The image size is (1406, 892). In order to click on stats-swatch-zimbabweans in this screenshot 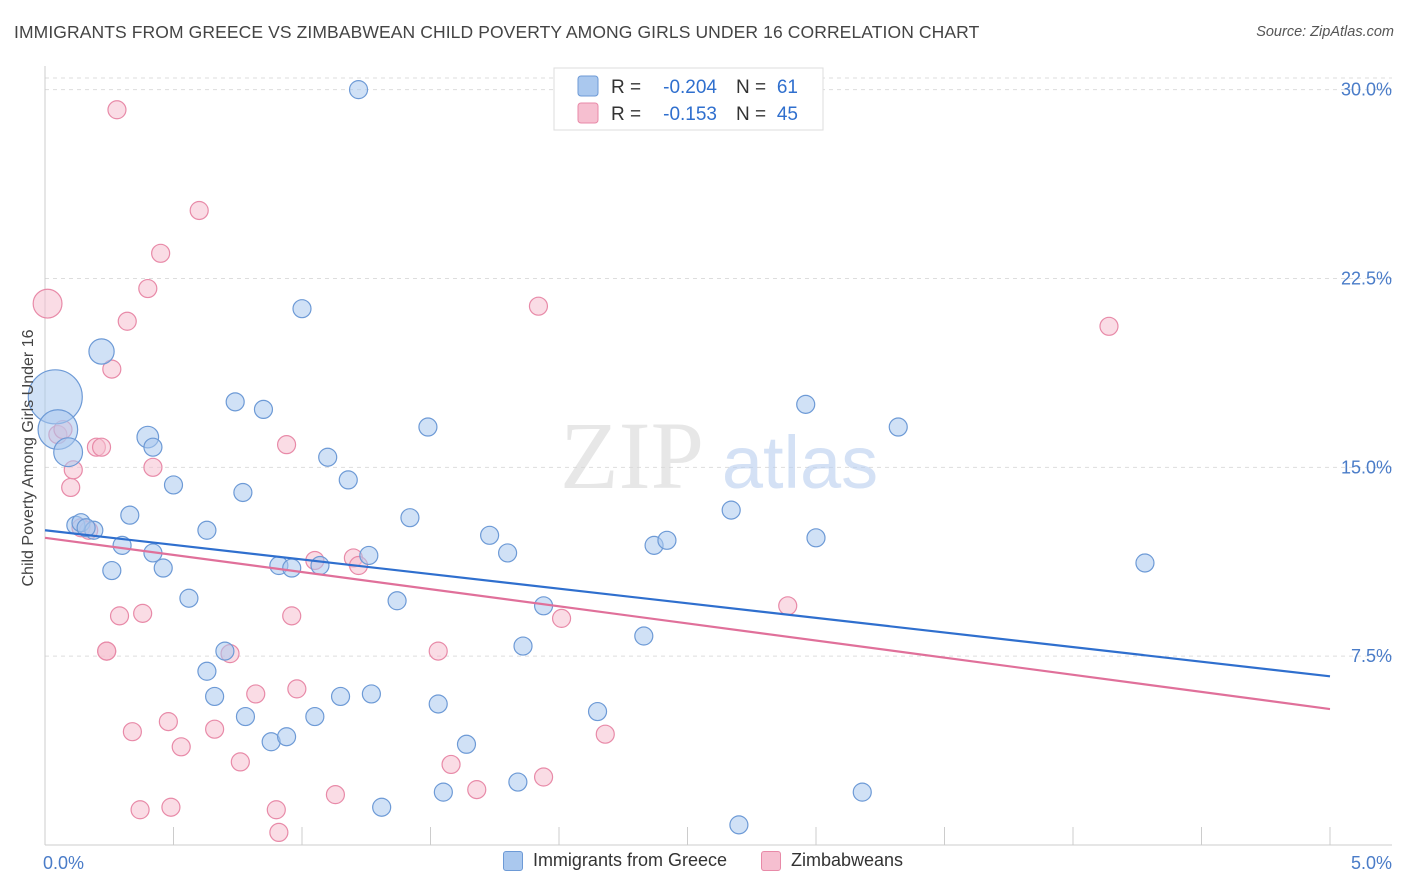, I will do `click(588, 113)`.